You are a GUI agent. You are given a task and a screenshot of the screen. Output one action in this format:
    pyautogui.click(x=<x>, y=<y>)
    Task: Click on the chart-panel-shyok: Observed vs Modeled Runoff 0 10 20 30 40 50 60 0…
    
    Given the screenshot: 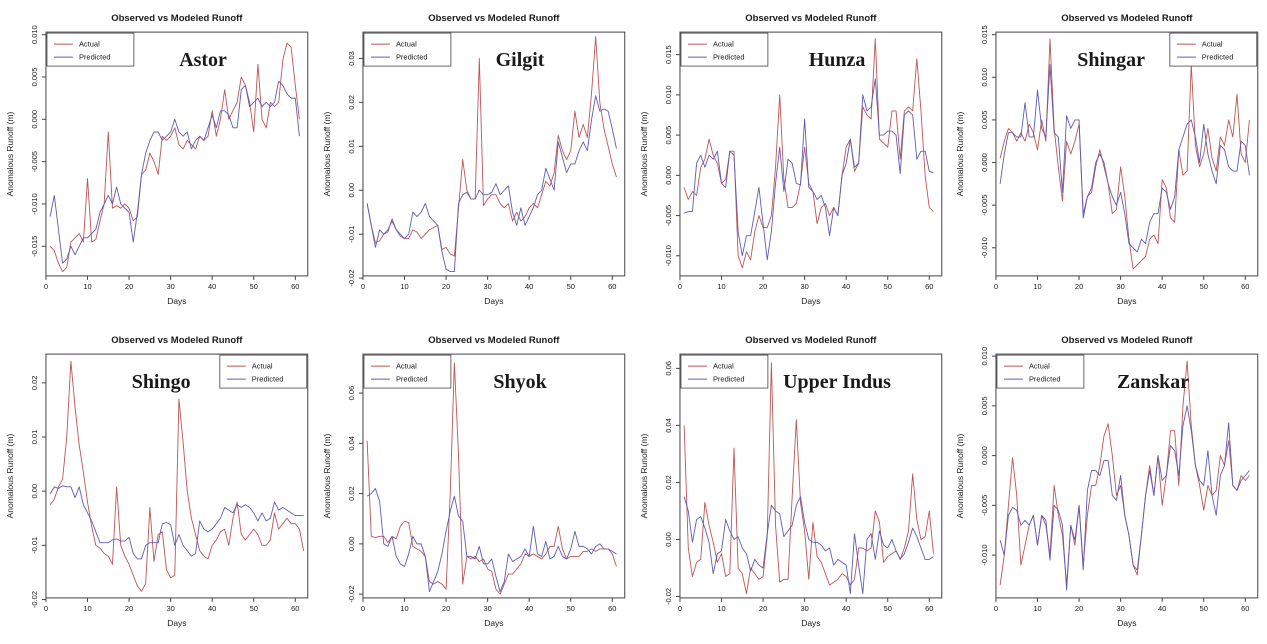 What is the action you would take?
    pyautogui.click(x=475, y=483)
    